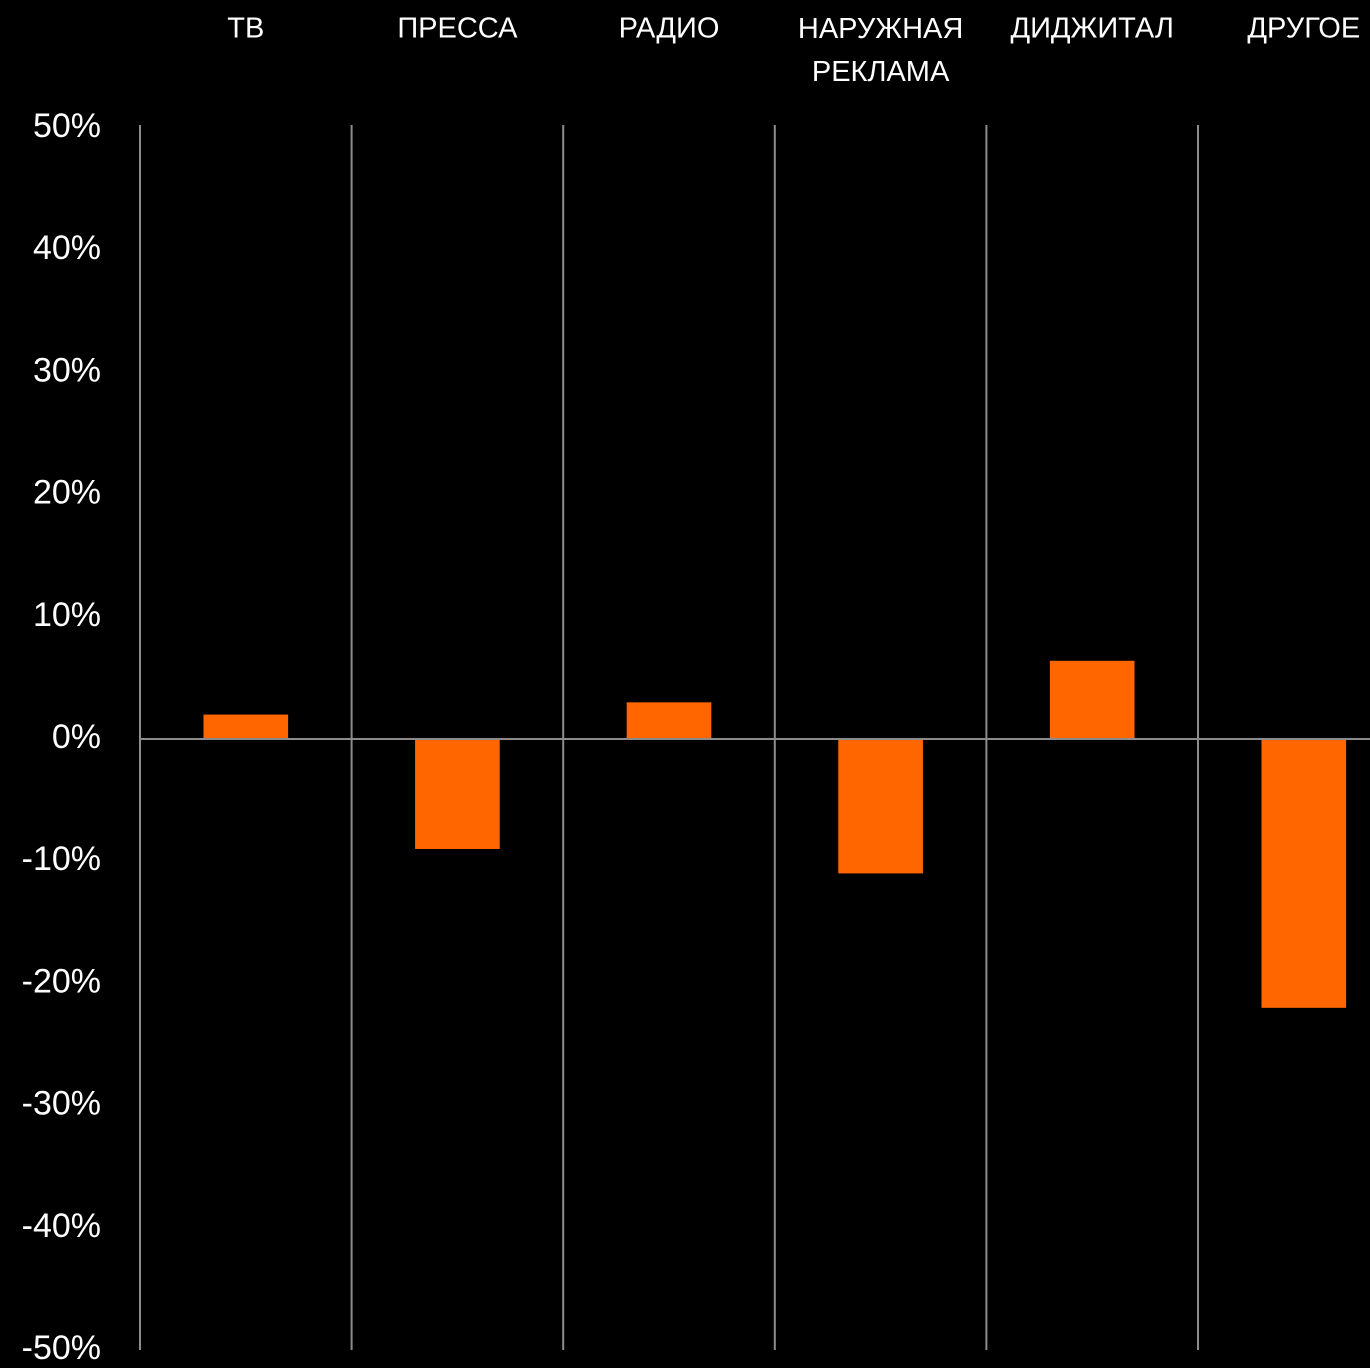  What do you see at coordinates (67, 126) in the screenshot?
I see `y-tick-label: 50%` at bounding box center [67, 126].